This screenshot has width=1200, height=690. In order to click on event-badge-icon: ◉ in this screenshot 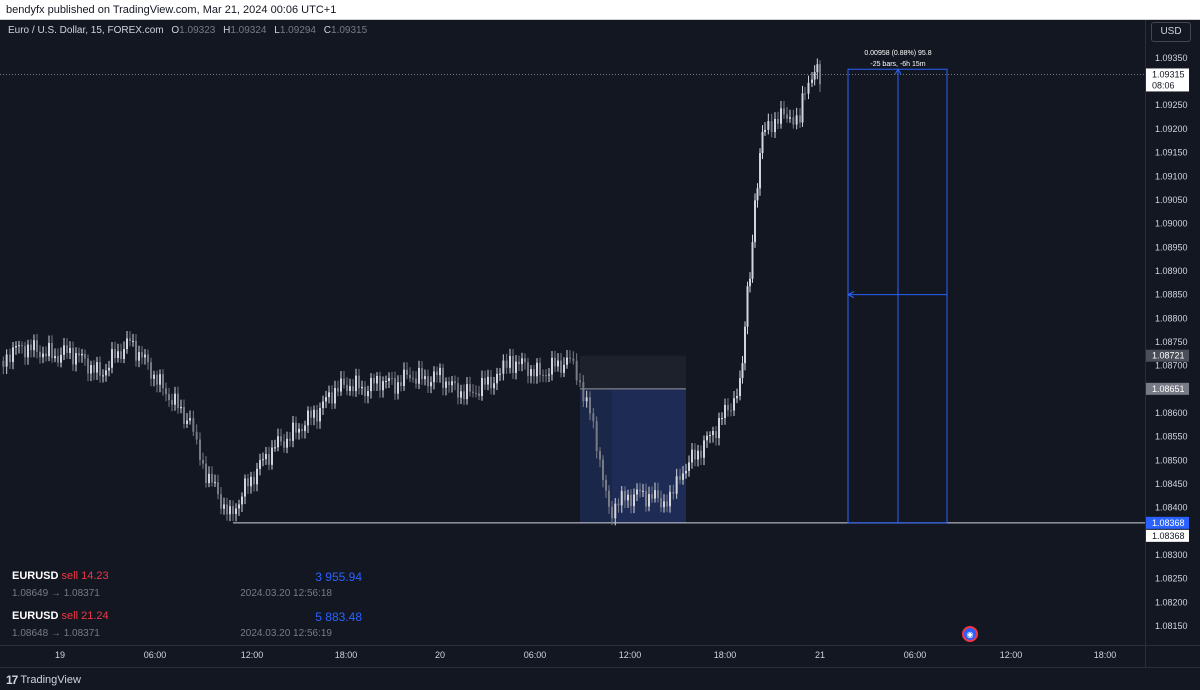, I will do `click(970, 634)`.